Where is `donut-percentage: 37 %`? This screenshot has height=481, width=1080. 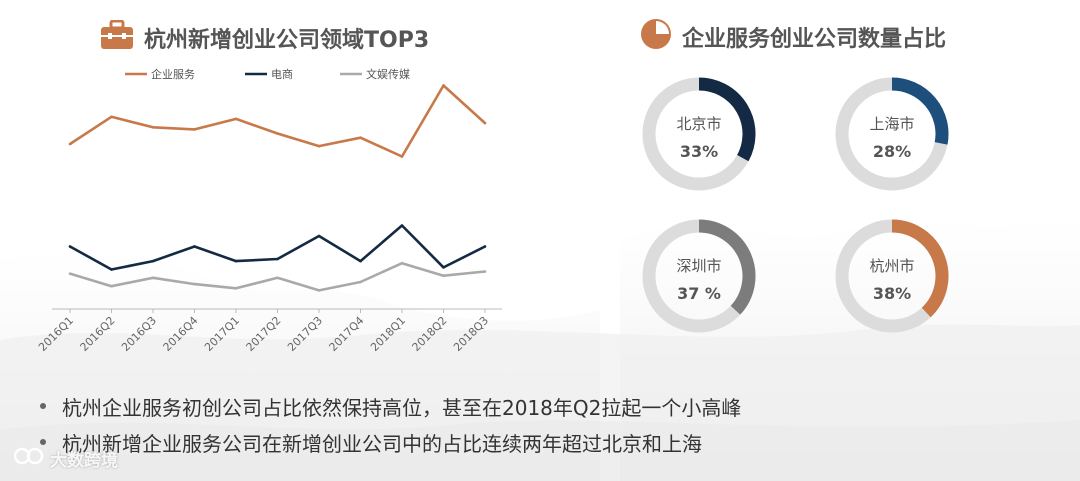
donut-percentage: 37 % is located at coordinates (699, 293).